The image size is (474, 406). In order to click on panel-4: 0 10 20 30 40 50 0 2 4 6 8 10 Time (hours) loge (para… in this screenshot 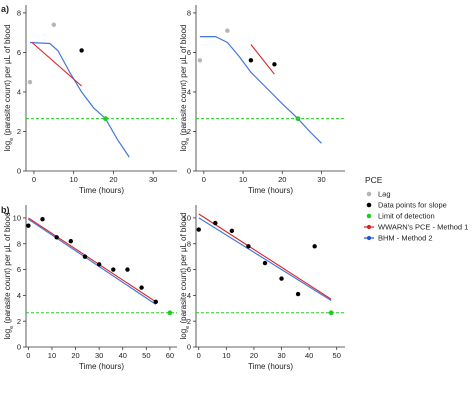, I will do `click(262, 288)`.